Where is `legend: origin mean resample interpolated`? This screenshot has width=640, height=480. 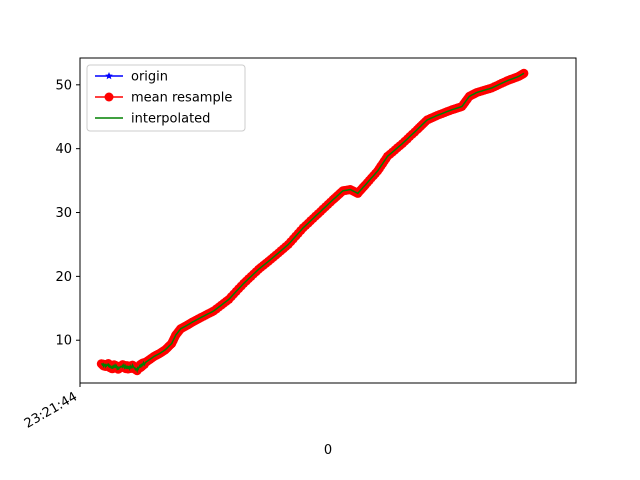
legend: origin mean resample interpolated is located at coordinates (166, 98).